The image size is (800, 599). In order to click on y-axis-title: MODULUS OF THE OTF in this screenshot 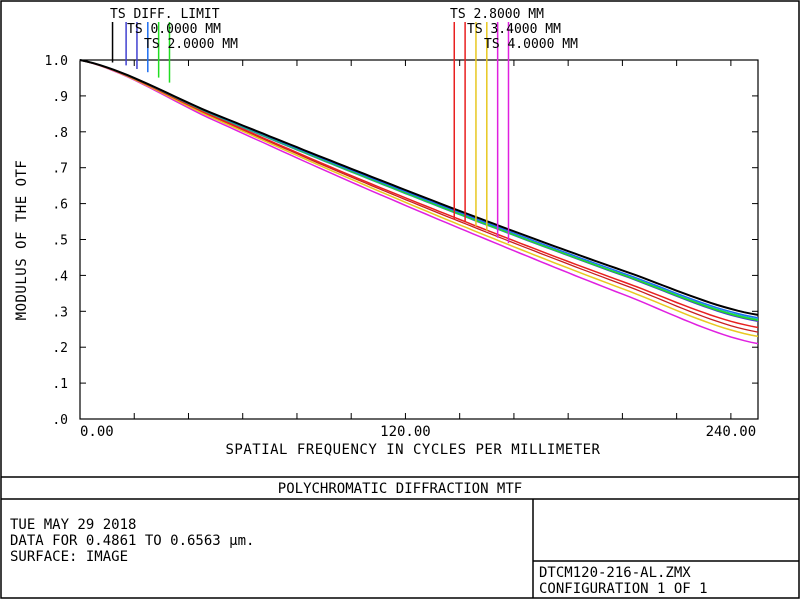, I will do `click(22, 240)`.